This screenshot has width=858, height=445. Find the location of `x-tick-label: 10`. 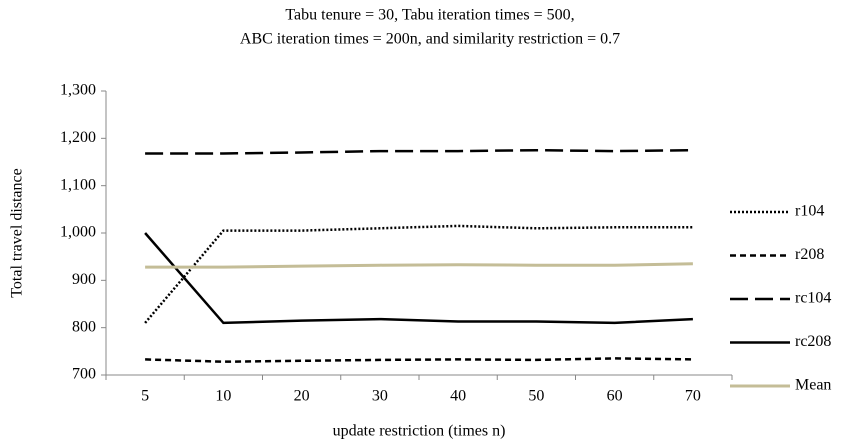

x-tick-label: 10 is located at coordinates (223, 396).